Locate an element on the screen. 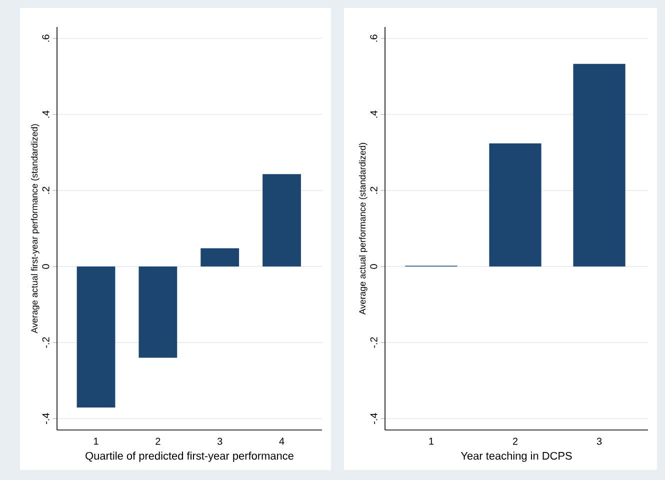 This screenshot has height=480, width=665. y-axis-title: Average actual performance (standardized) is located at coordinates (363, 228).